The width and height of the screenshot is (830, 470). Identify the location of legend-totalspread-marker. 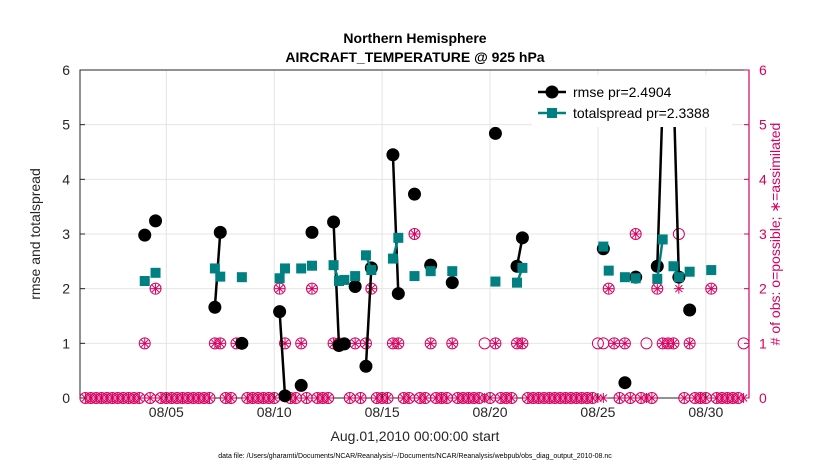
(552, 113).